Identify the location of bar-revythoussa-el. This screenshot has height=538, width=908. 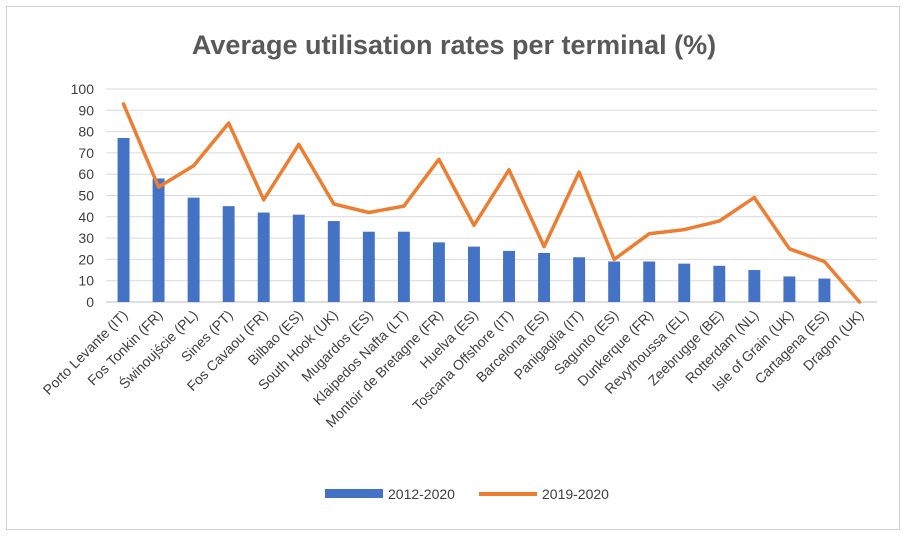
(684, 282).